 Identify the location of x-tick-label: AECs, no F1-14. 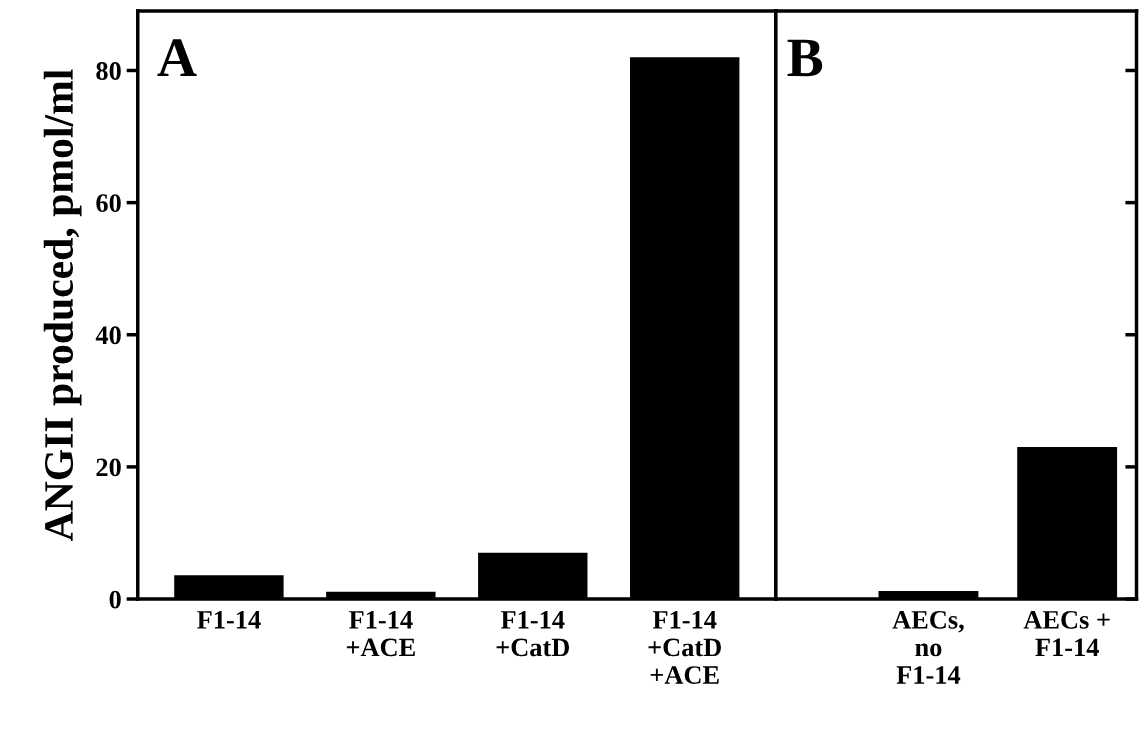
(928, 647).